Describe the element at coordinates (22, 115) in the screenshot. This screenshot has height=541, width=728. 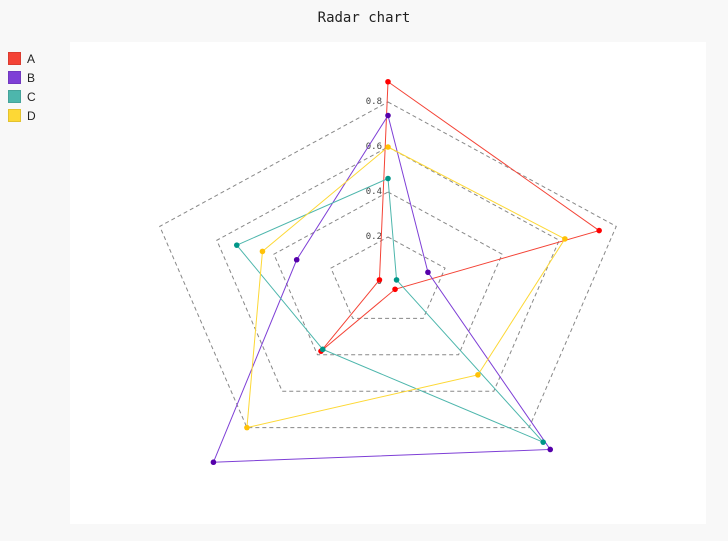
I see `legend-item-D: D` at that location.